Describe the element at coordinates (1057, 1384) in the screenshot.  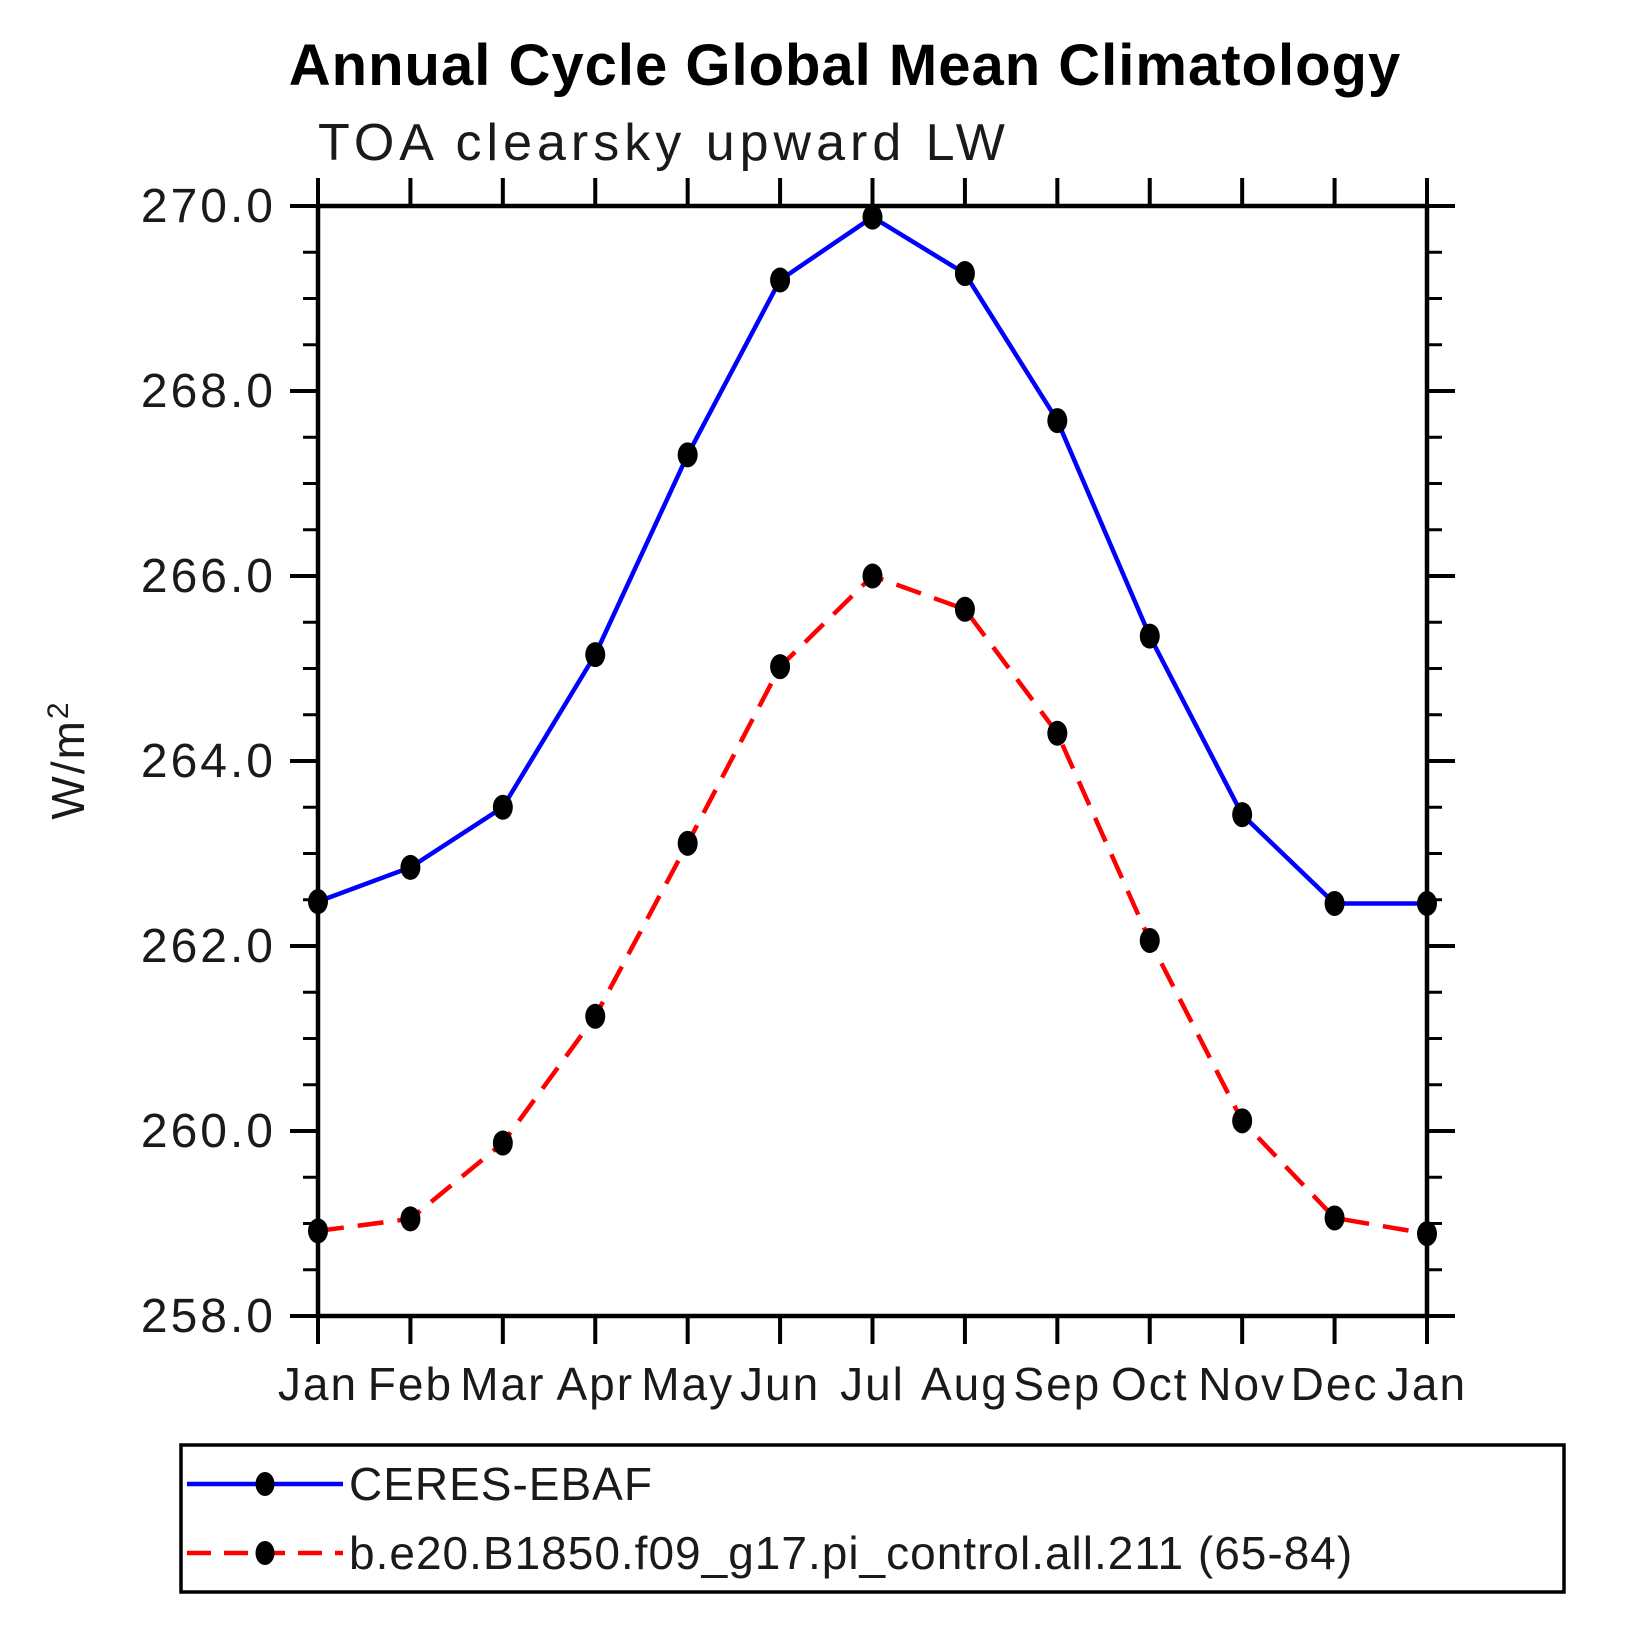
I see `x-tick-label: Sep` at that location.